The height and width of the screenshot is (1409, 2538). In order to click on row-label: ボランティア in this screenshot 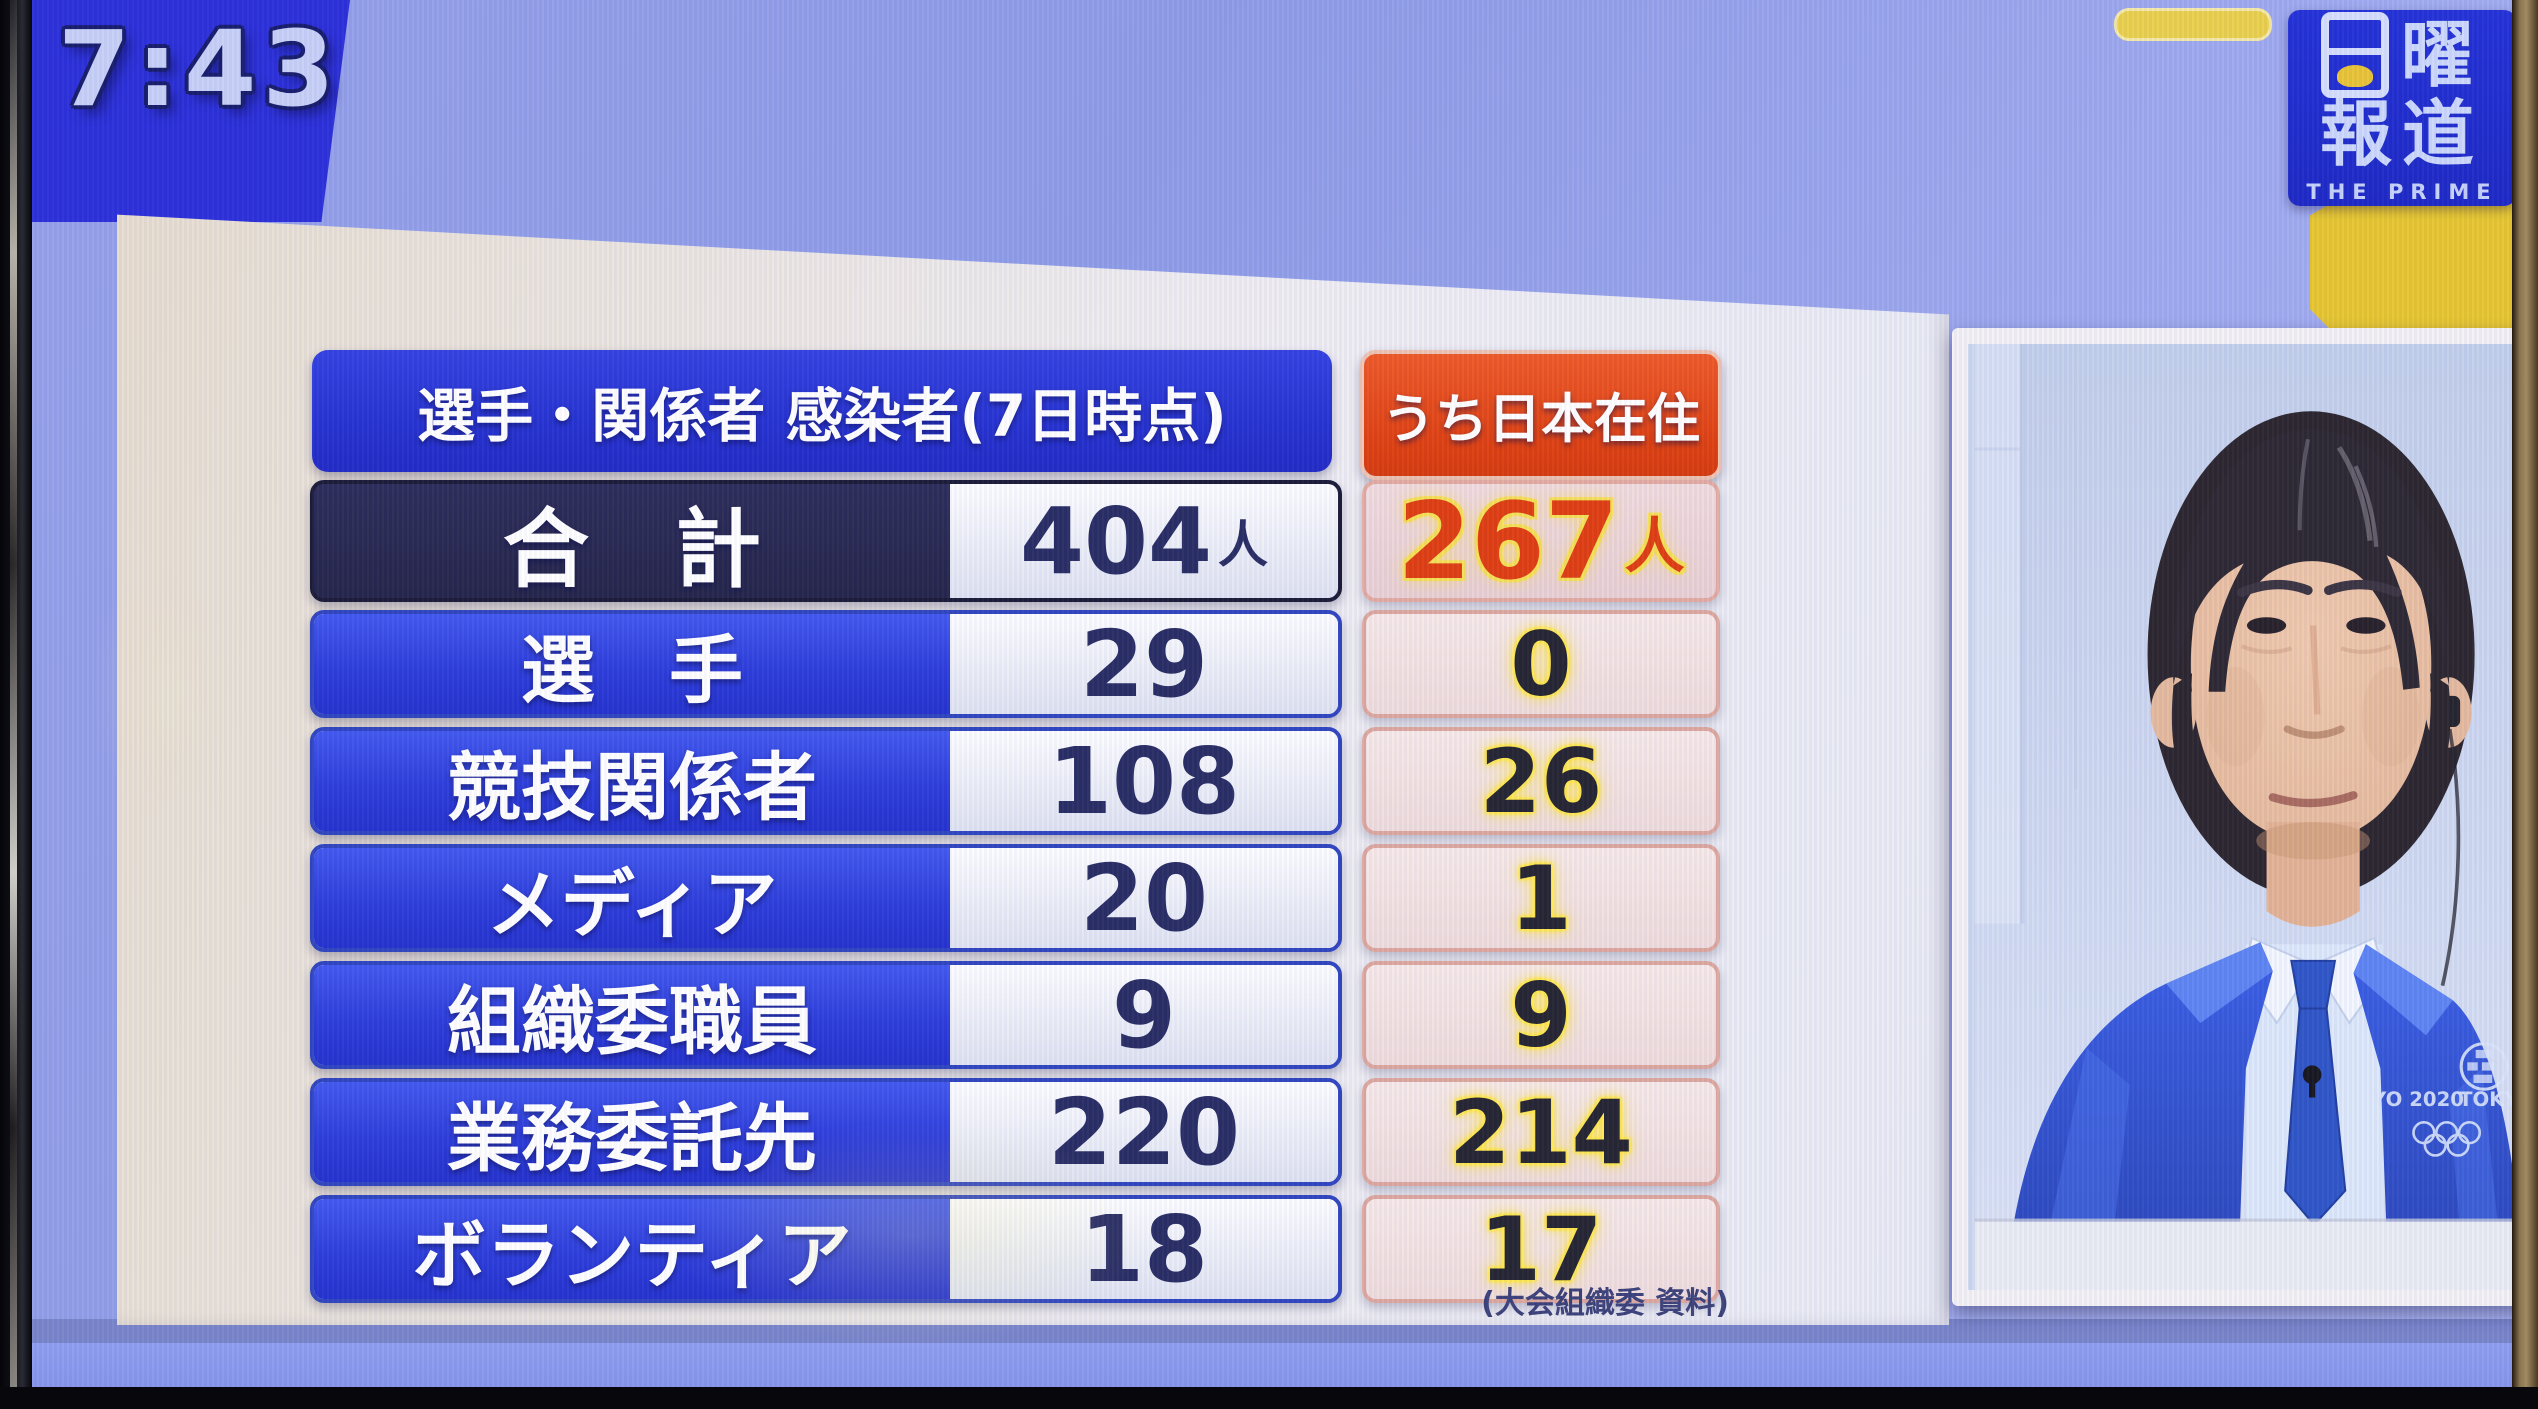, I will do `click(632, 1249)`.